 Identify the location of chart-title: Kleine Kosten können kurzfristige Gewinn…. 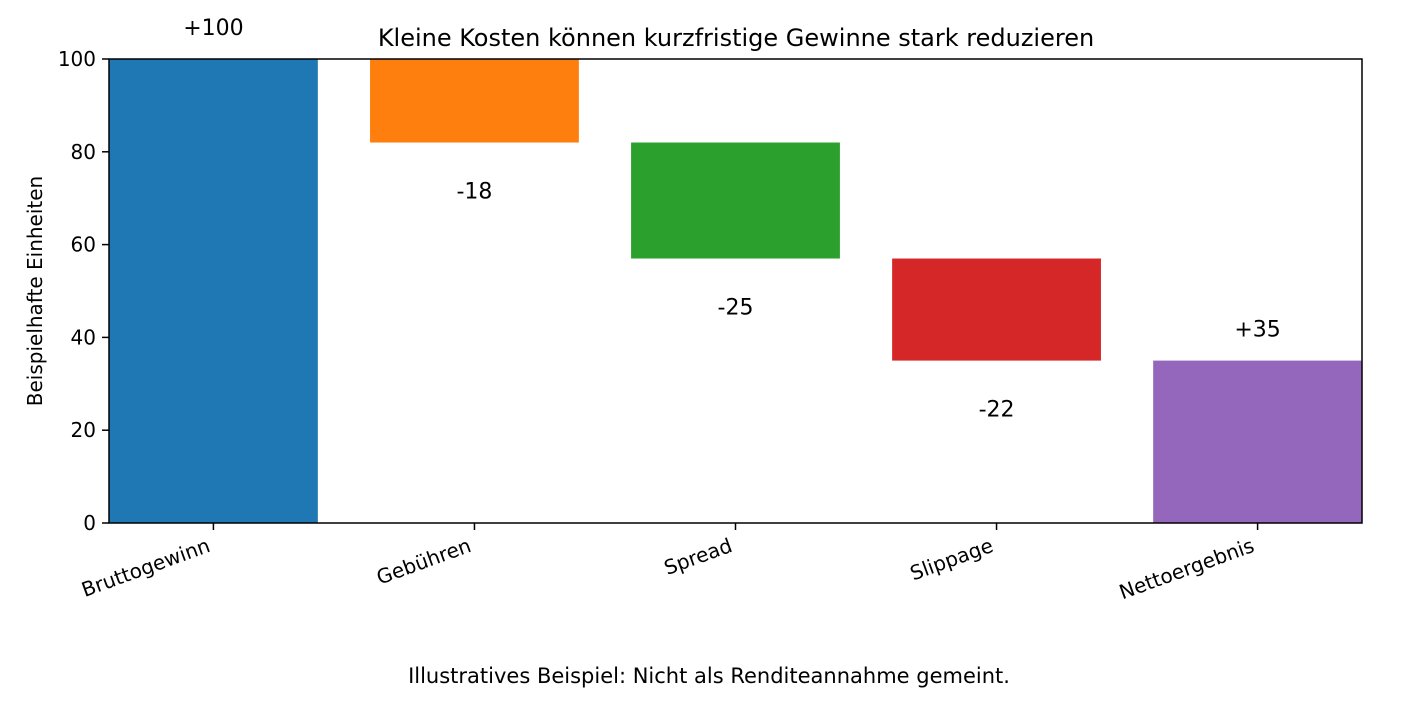
(736, 38).